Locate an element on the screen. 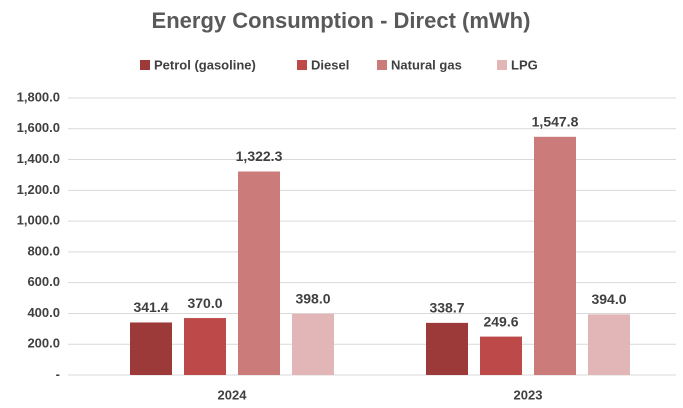  value-label: 398.0 is located at coordinates (312, 298).